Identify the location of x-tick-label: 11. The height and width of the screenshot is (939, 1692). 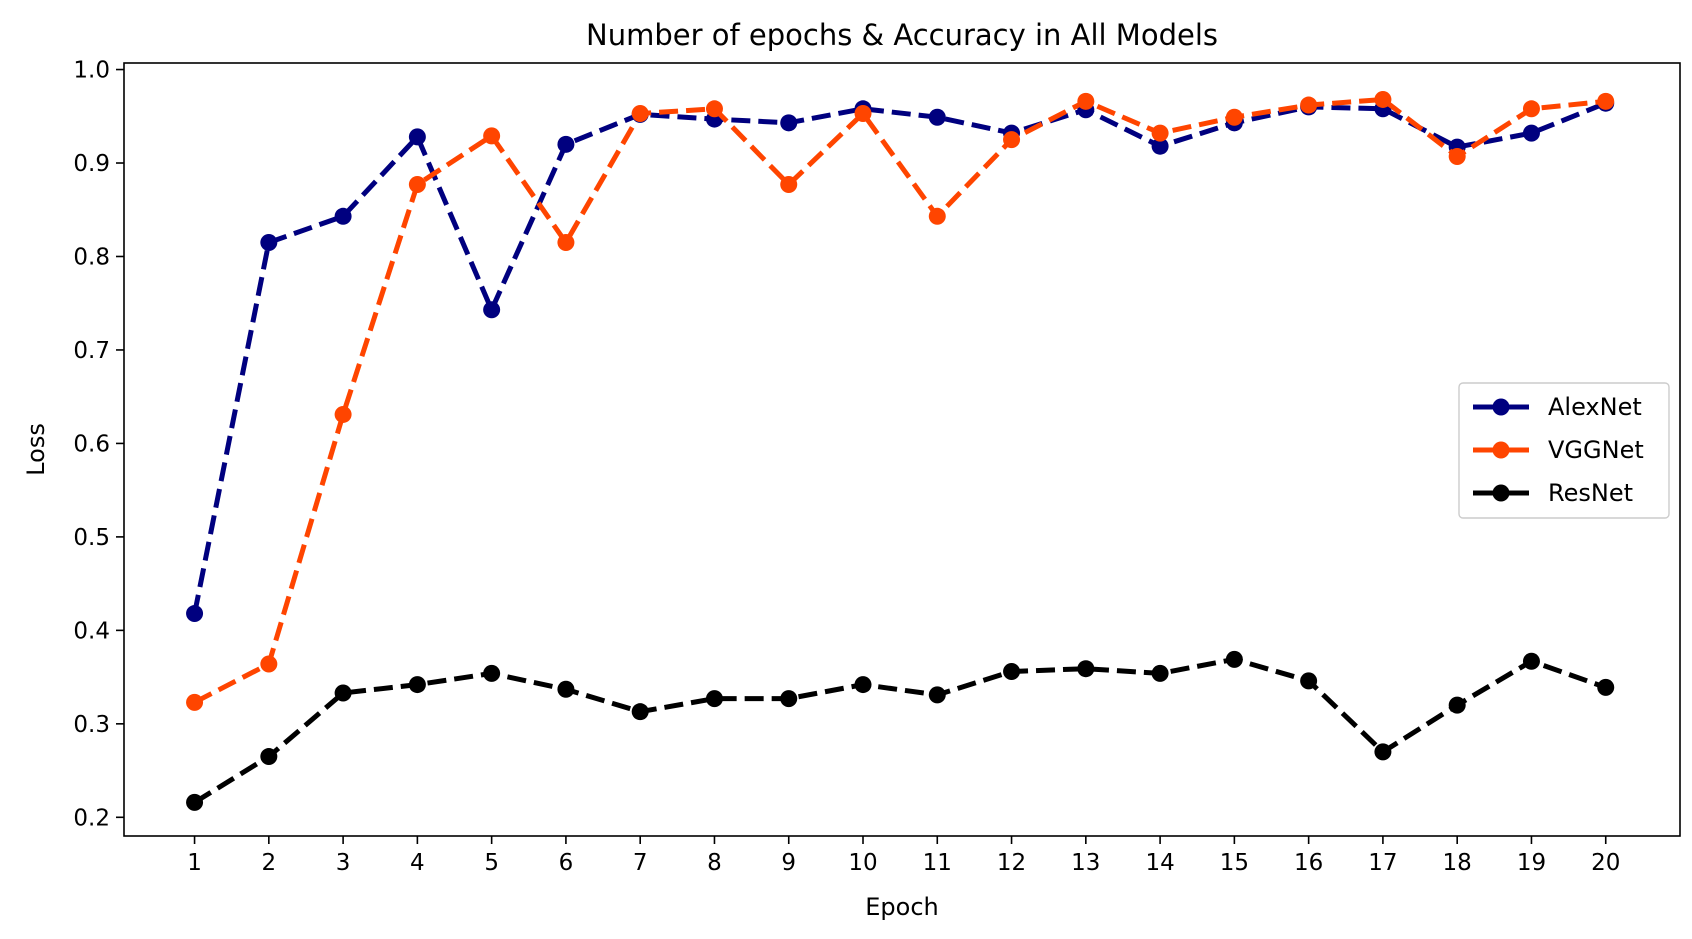
(937, 863).